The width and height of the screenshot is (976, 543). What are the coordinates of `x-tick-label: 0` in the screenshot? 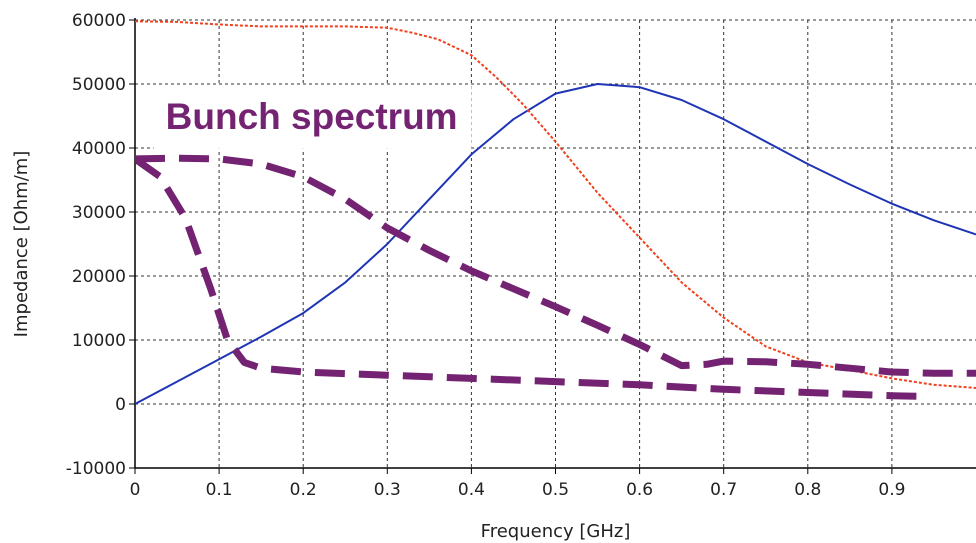 It's located at (135, 490).